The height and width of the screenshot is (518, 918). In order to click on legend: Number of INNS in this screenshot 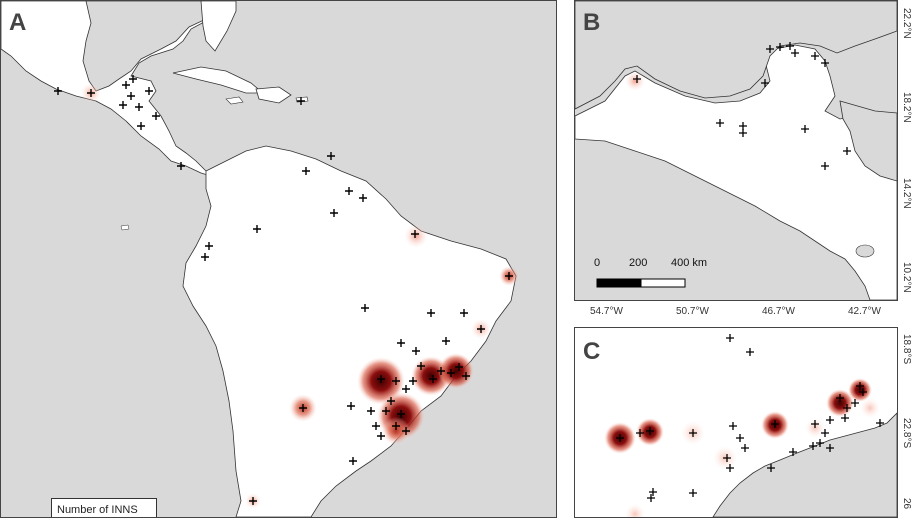, I will do `click(104, 507)`.